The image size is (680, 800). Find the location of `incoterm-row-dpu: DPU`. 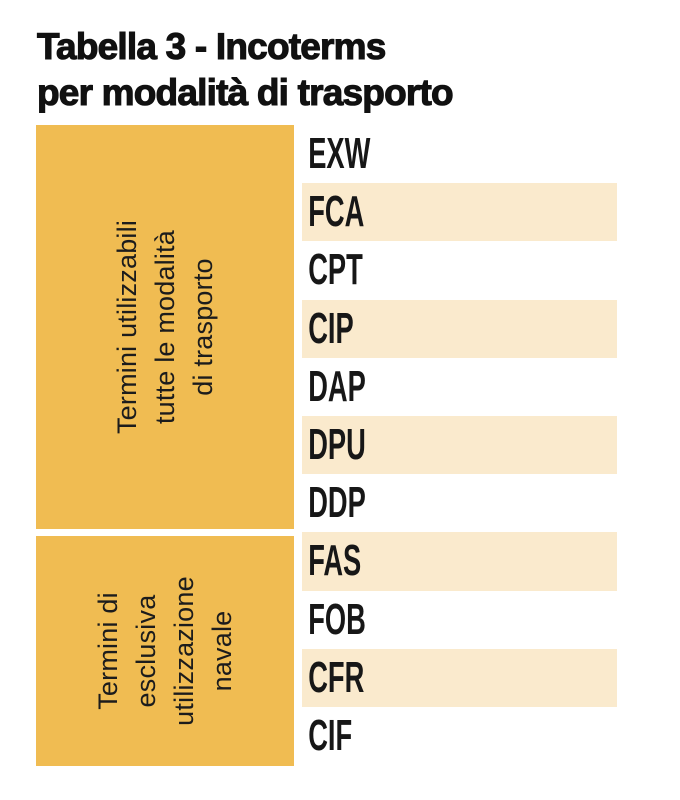

incoterm-row-dpu: DPU is located at coordinates (459, 445).